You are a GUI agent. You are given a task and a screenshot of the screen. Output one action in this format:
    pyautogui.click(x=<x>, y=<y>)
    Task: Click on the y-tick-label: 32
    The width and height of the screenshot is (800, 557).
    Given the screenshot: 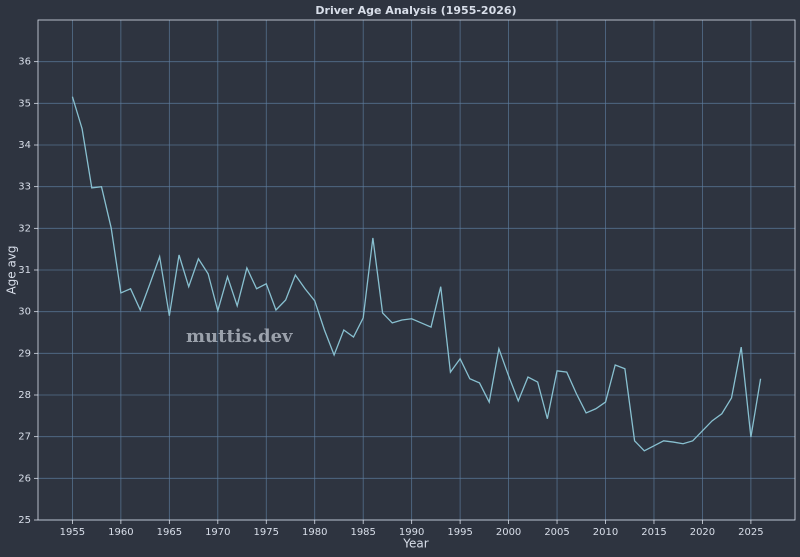 What is the action you would take?
    pyautogui.click(x=24, y=228)
    